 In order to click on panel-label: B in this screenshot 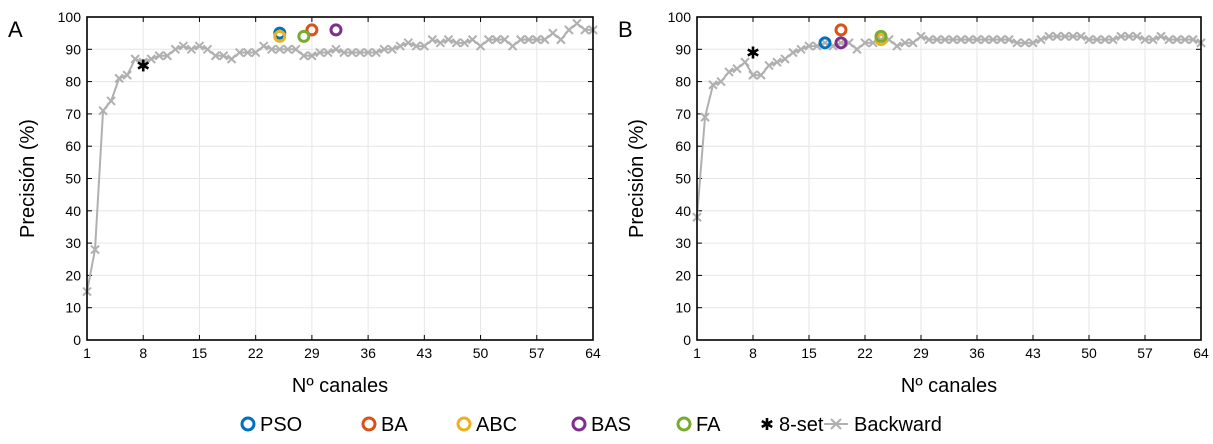, I will do `click(625, 29)`.